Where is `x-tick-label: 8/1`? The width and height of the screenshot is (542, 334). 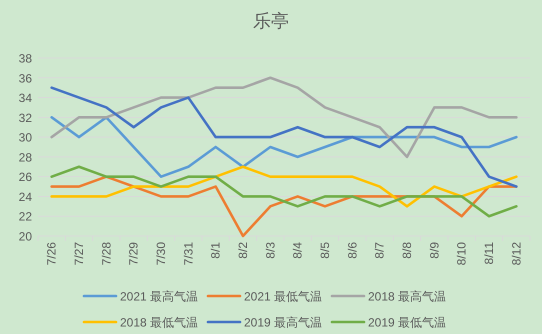
x-tick-label: 8/1 is located at coordinates (215, 250).